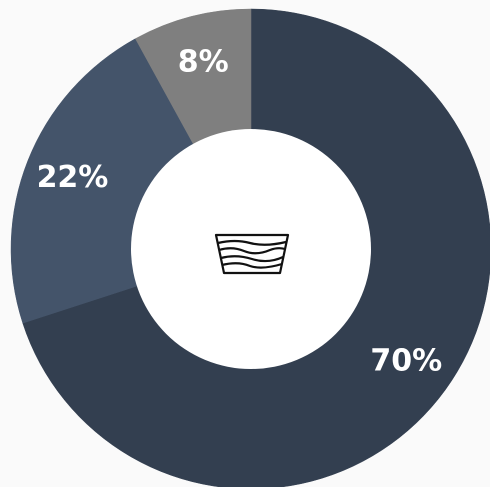 This screenshot has height=487, width=490. What do you see at coordinates (73, 177) in the screenshot?
I see `value-label: 22%` at bounding box center [73, 177].